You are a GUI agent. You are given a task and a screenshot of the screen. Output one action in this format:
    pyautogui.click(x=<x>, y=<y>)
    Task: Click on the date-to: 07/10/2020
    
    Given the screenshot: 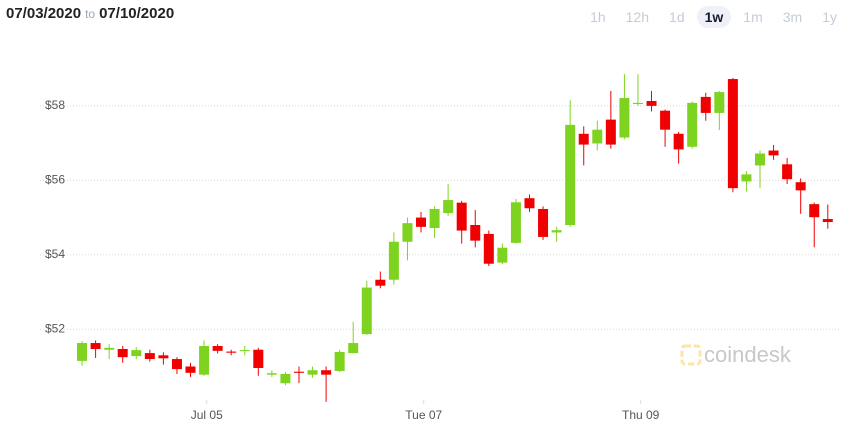 What is the action you would take?
    pyautogui.click(x=137, y=13)
    